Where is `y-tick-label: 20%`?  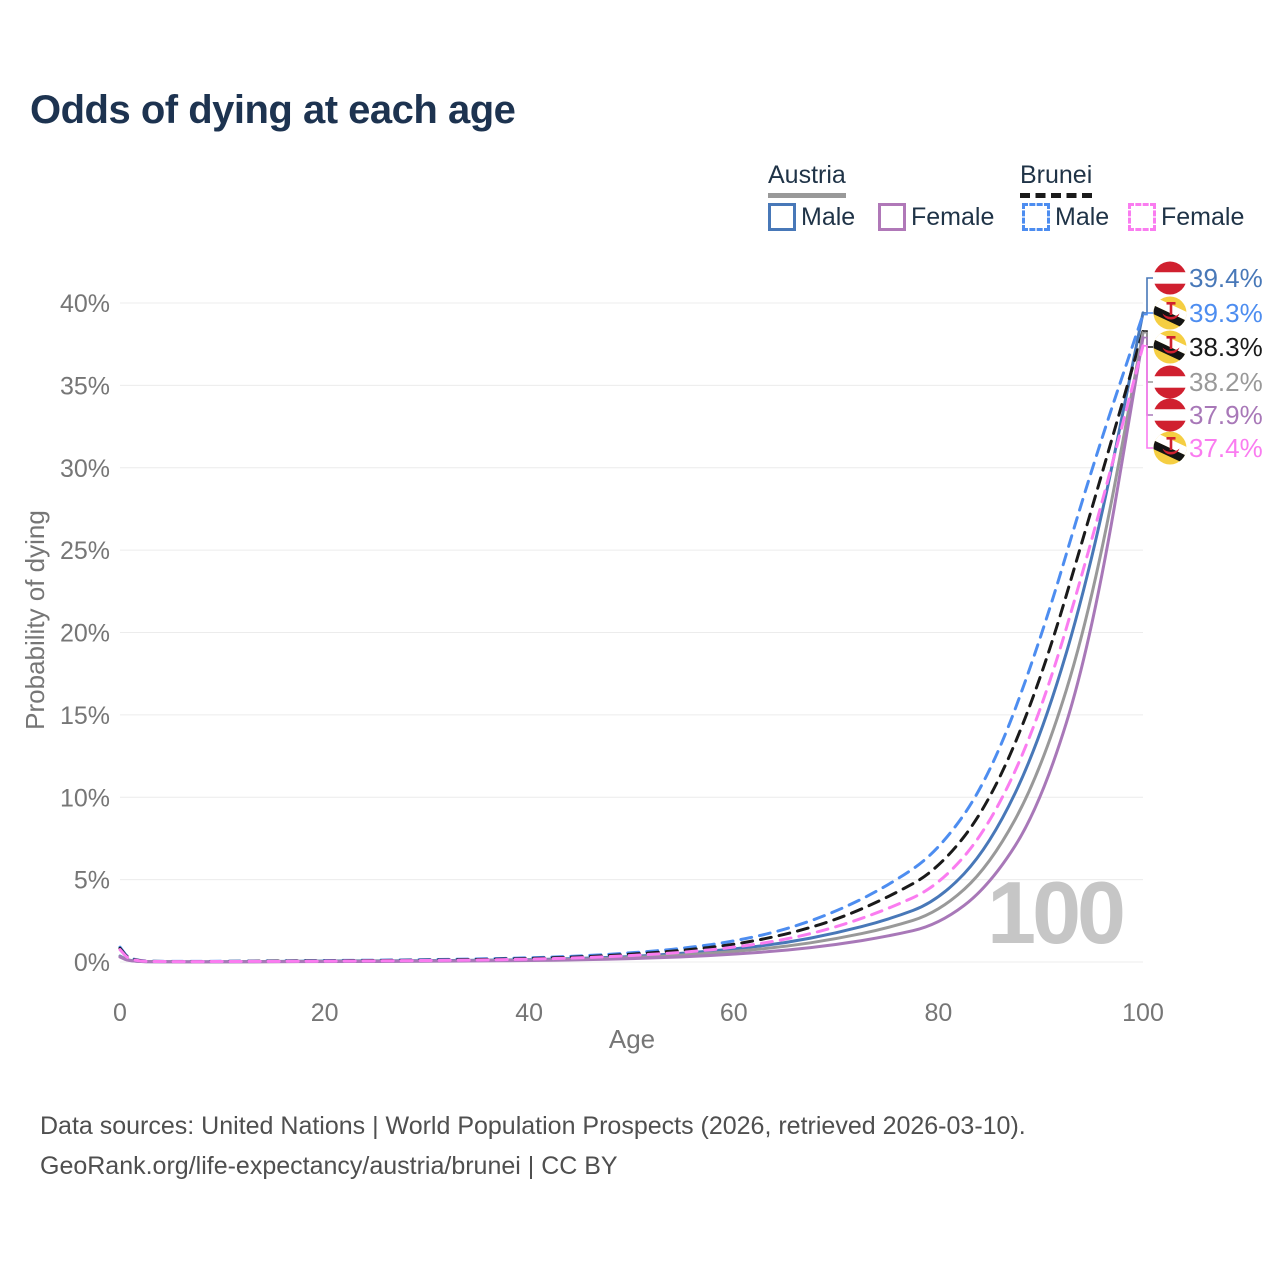
y-tick-label: 20% is located at coordinates (85, 634).